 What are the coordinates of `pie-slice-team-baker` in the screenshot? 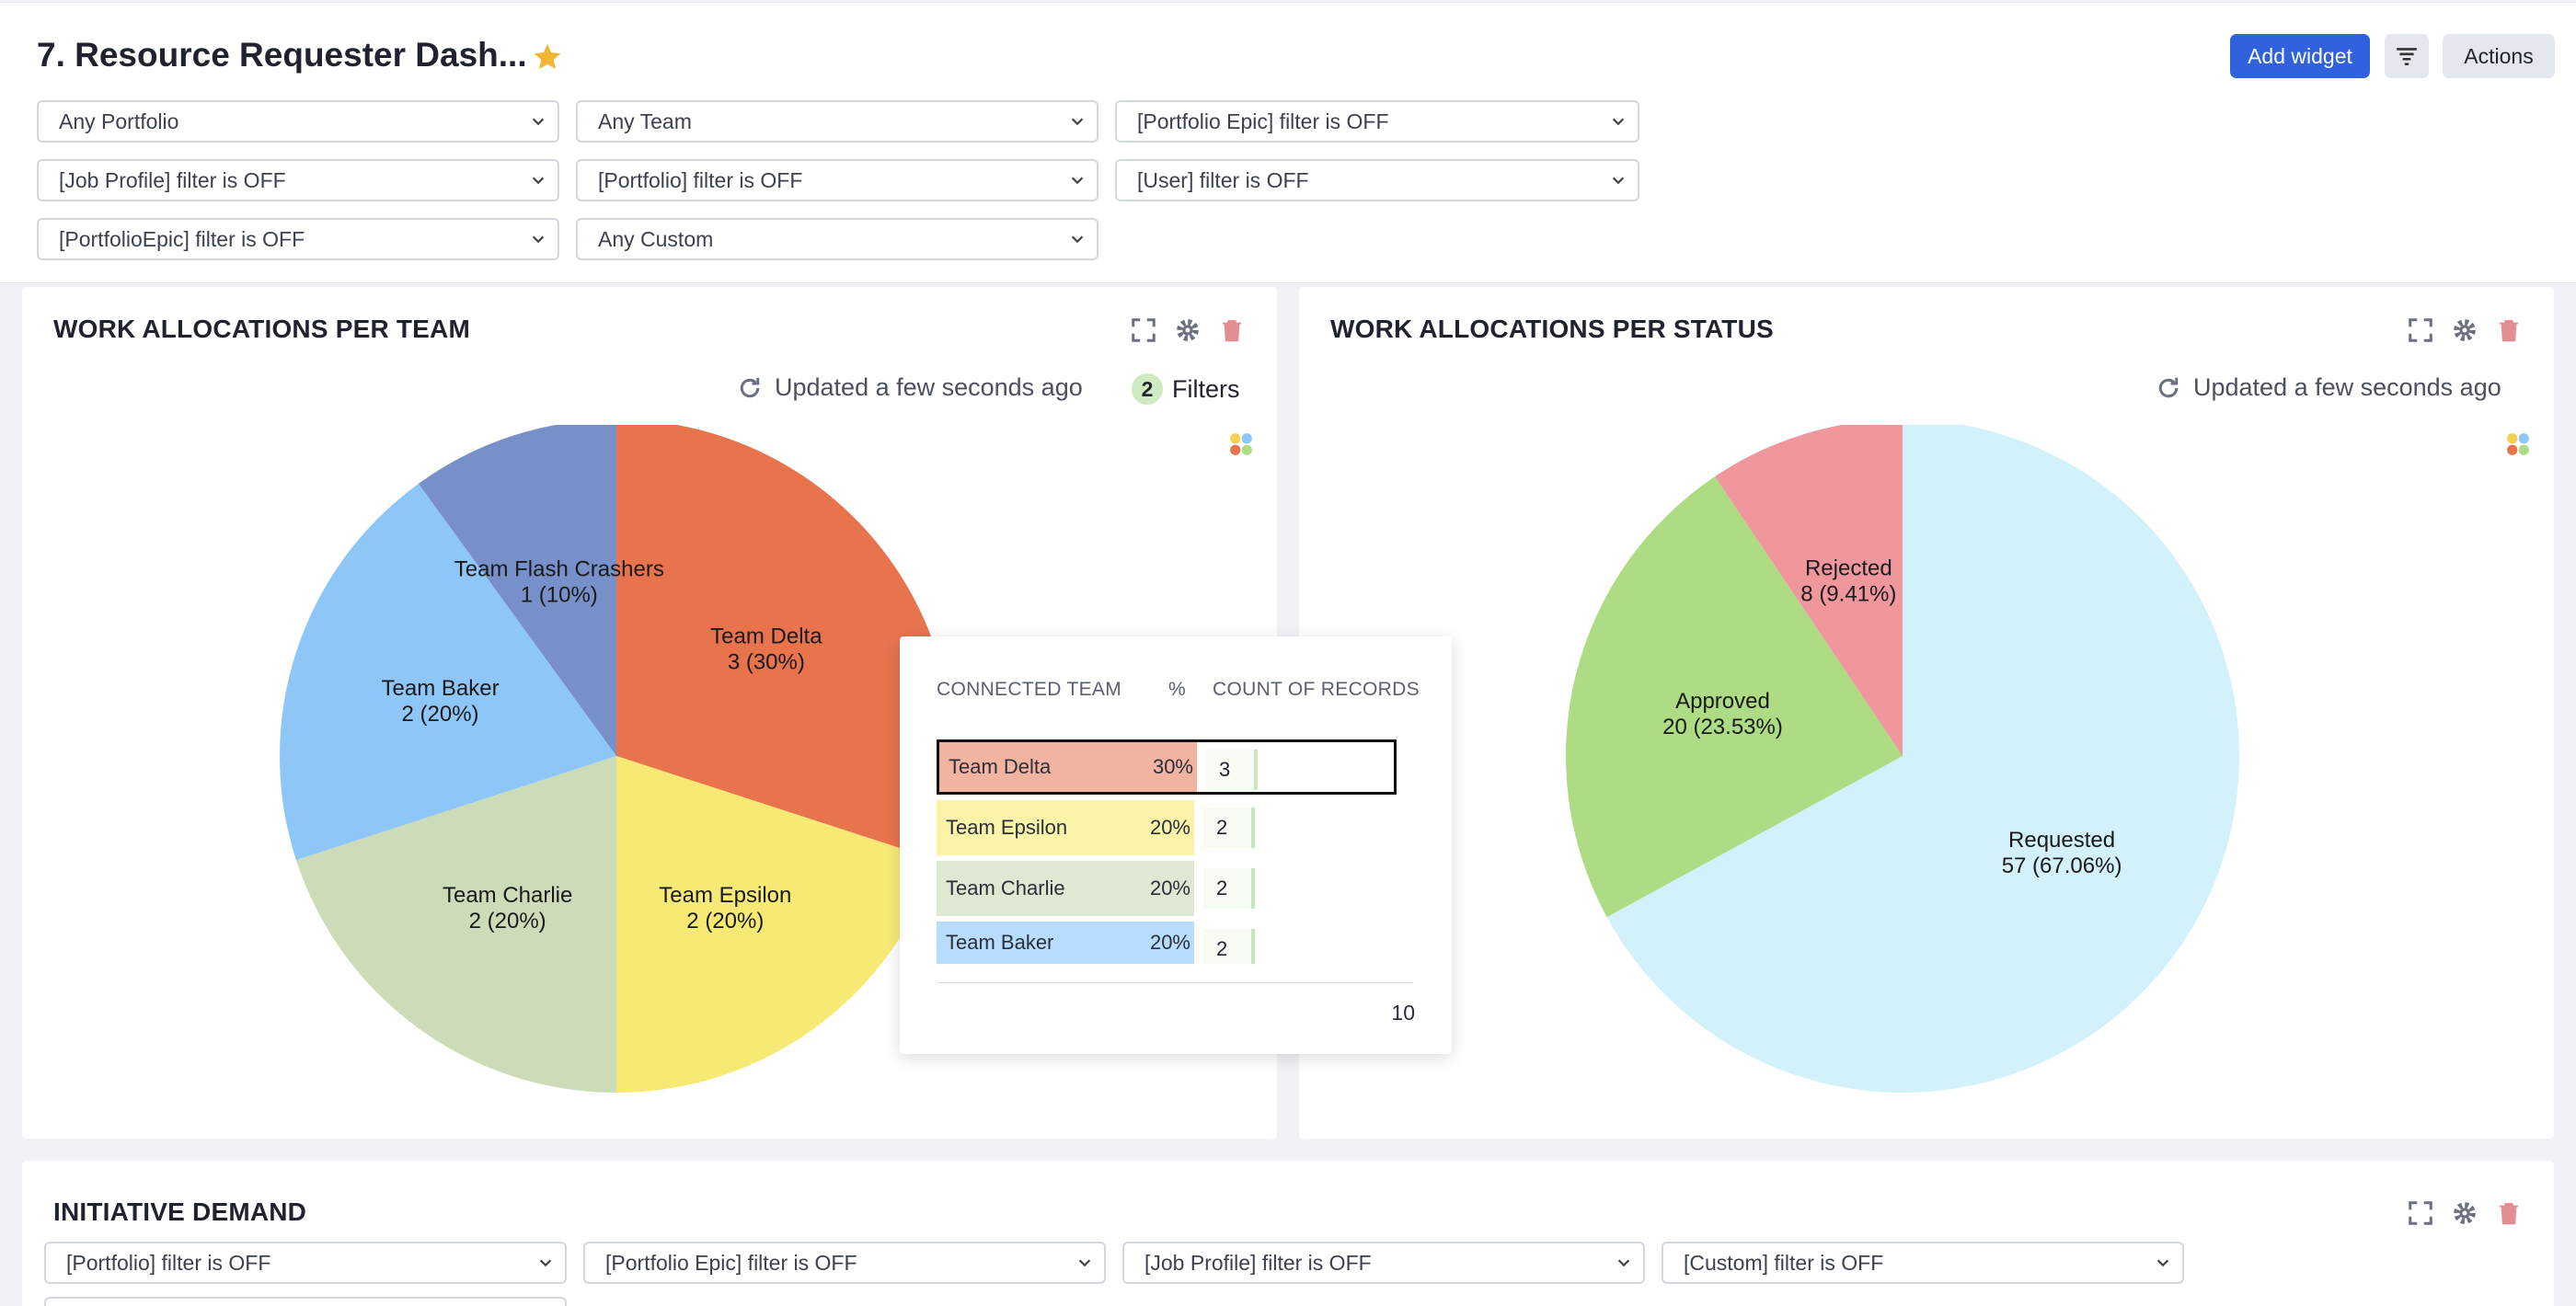 It's located at (448, 672).